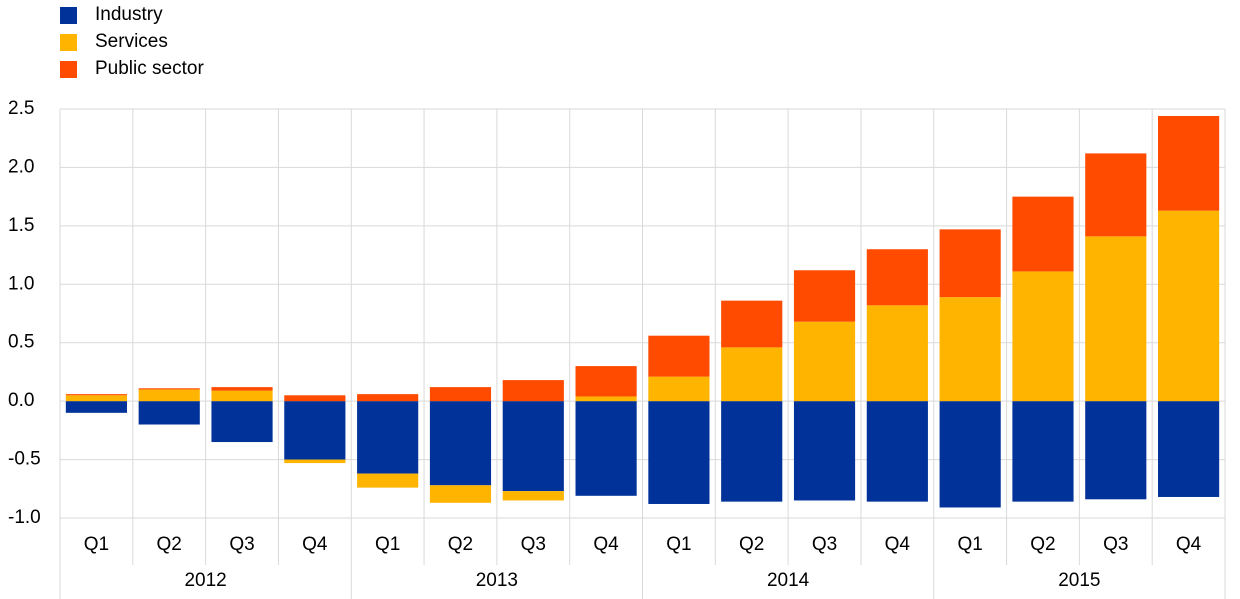 This screenshot has width=1240, height=599. What do you see at coordinates (129, 14) in the screenshot?
I see `legend-label: Industry` at bounding box center [129, 14].